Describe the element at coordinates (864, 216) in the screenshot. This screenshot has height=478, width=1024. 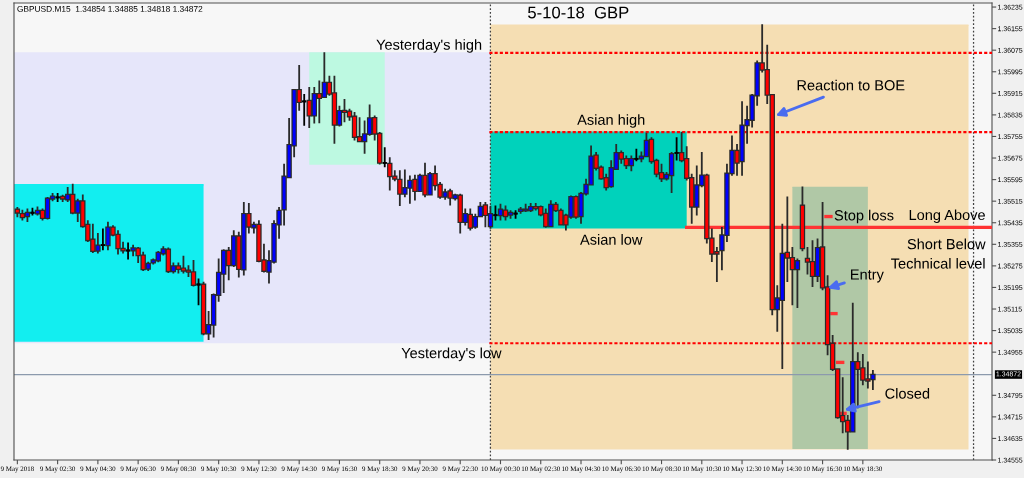
I see `annotation: Stop loss` at that location.